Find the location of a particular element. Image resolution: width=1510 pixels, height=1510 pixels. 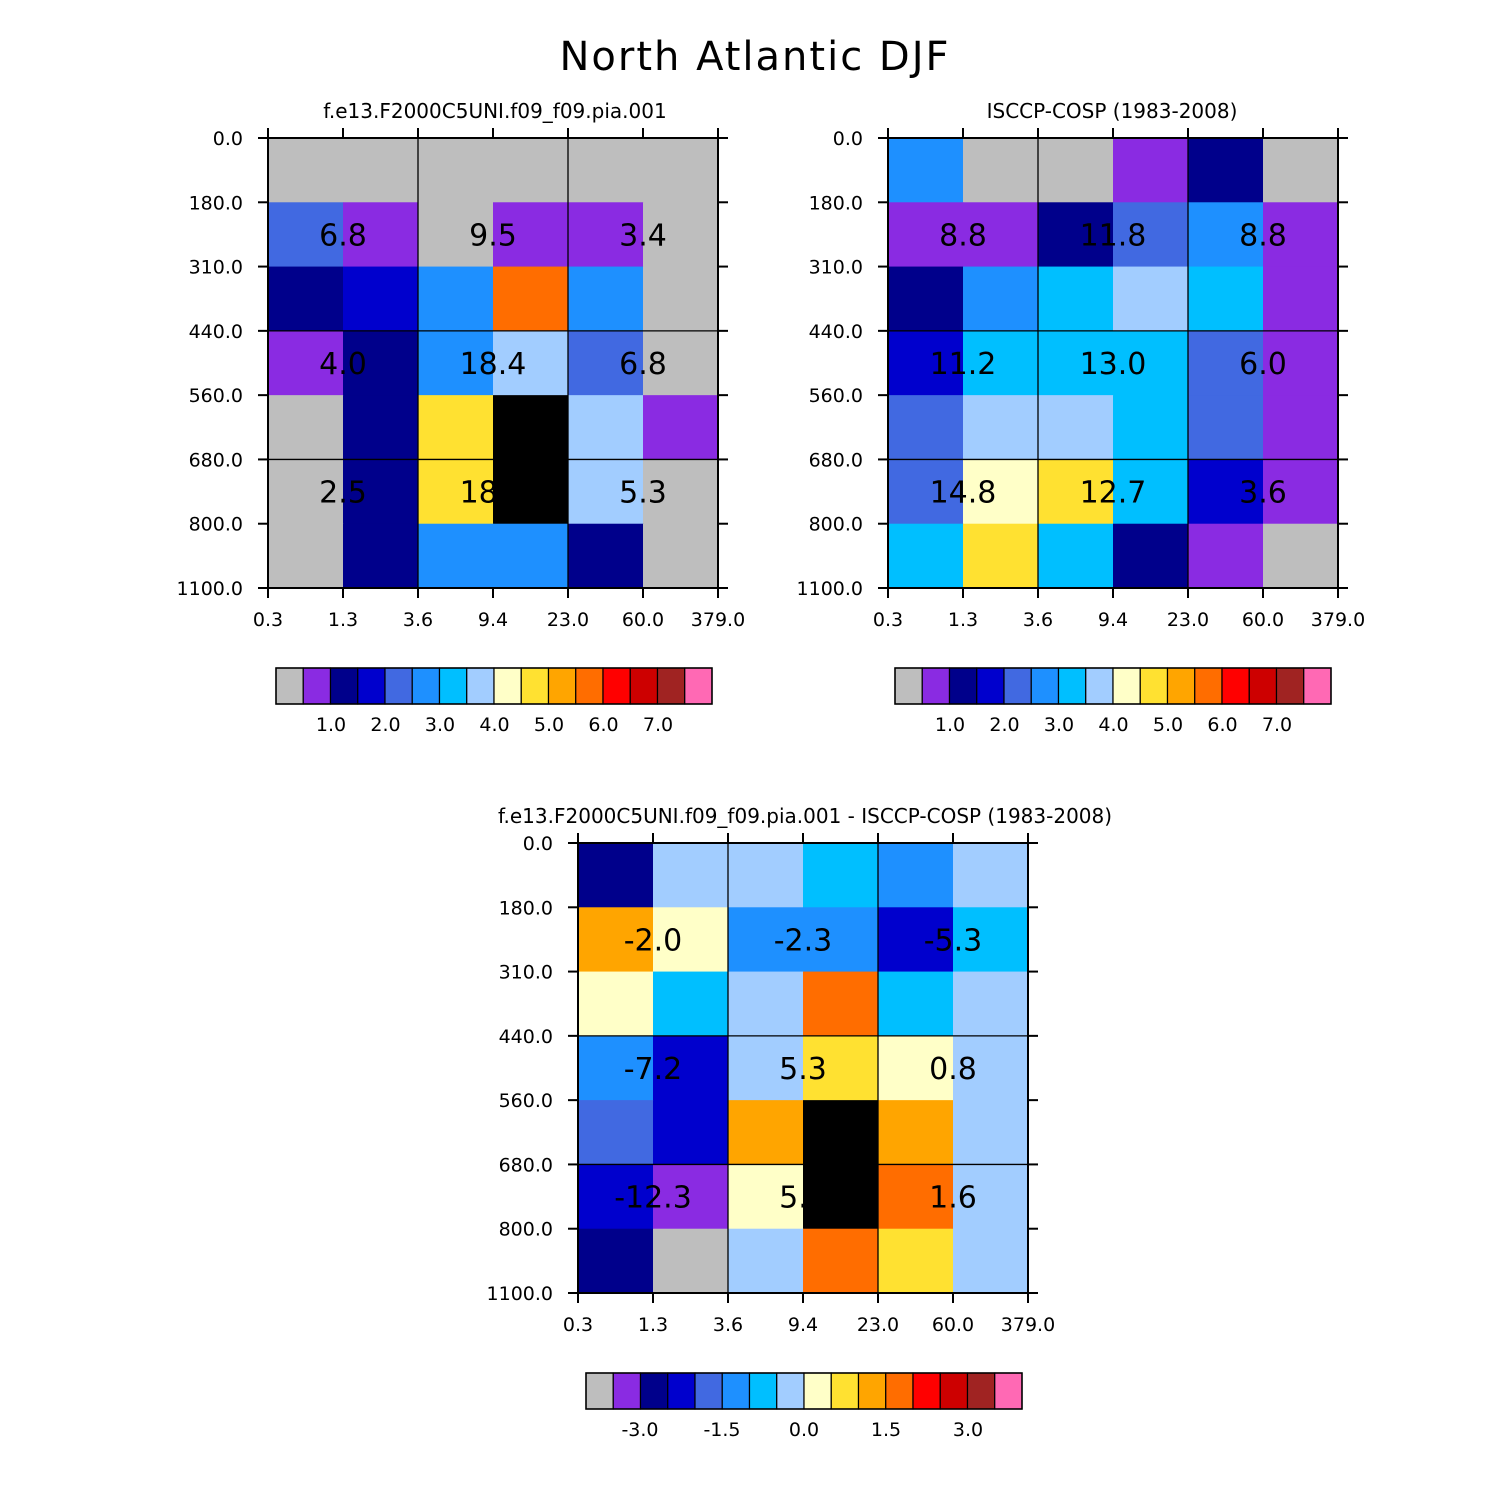

colorbar-label: 4.0 is located at coordinates (1113, 725).